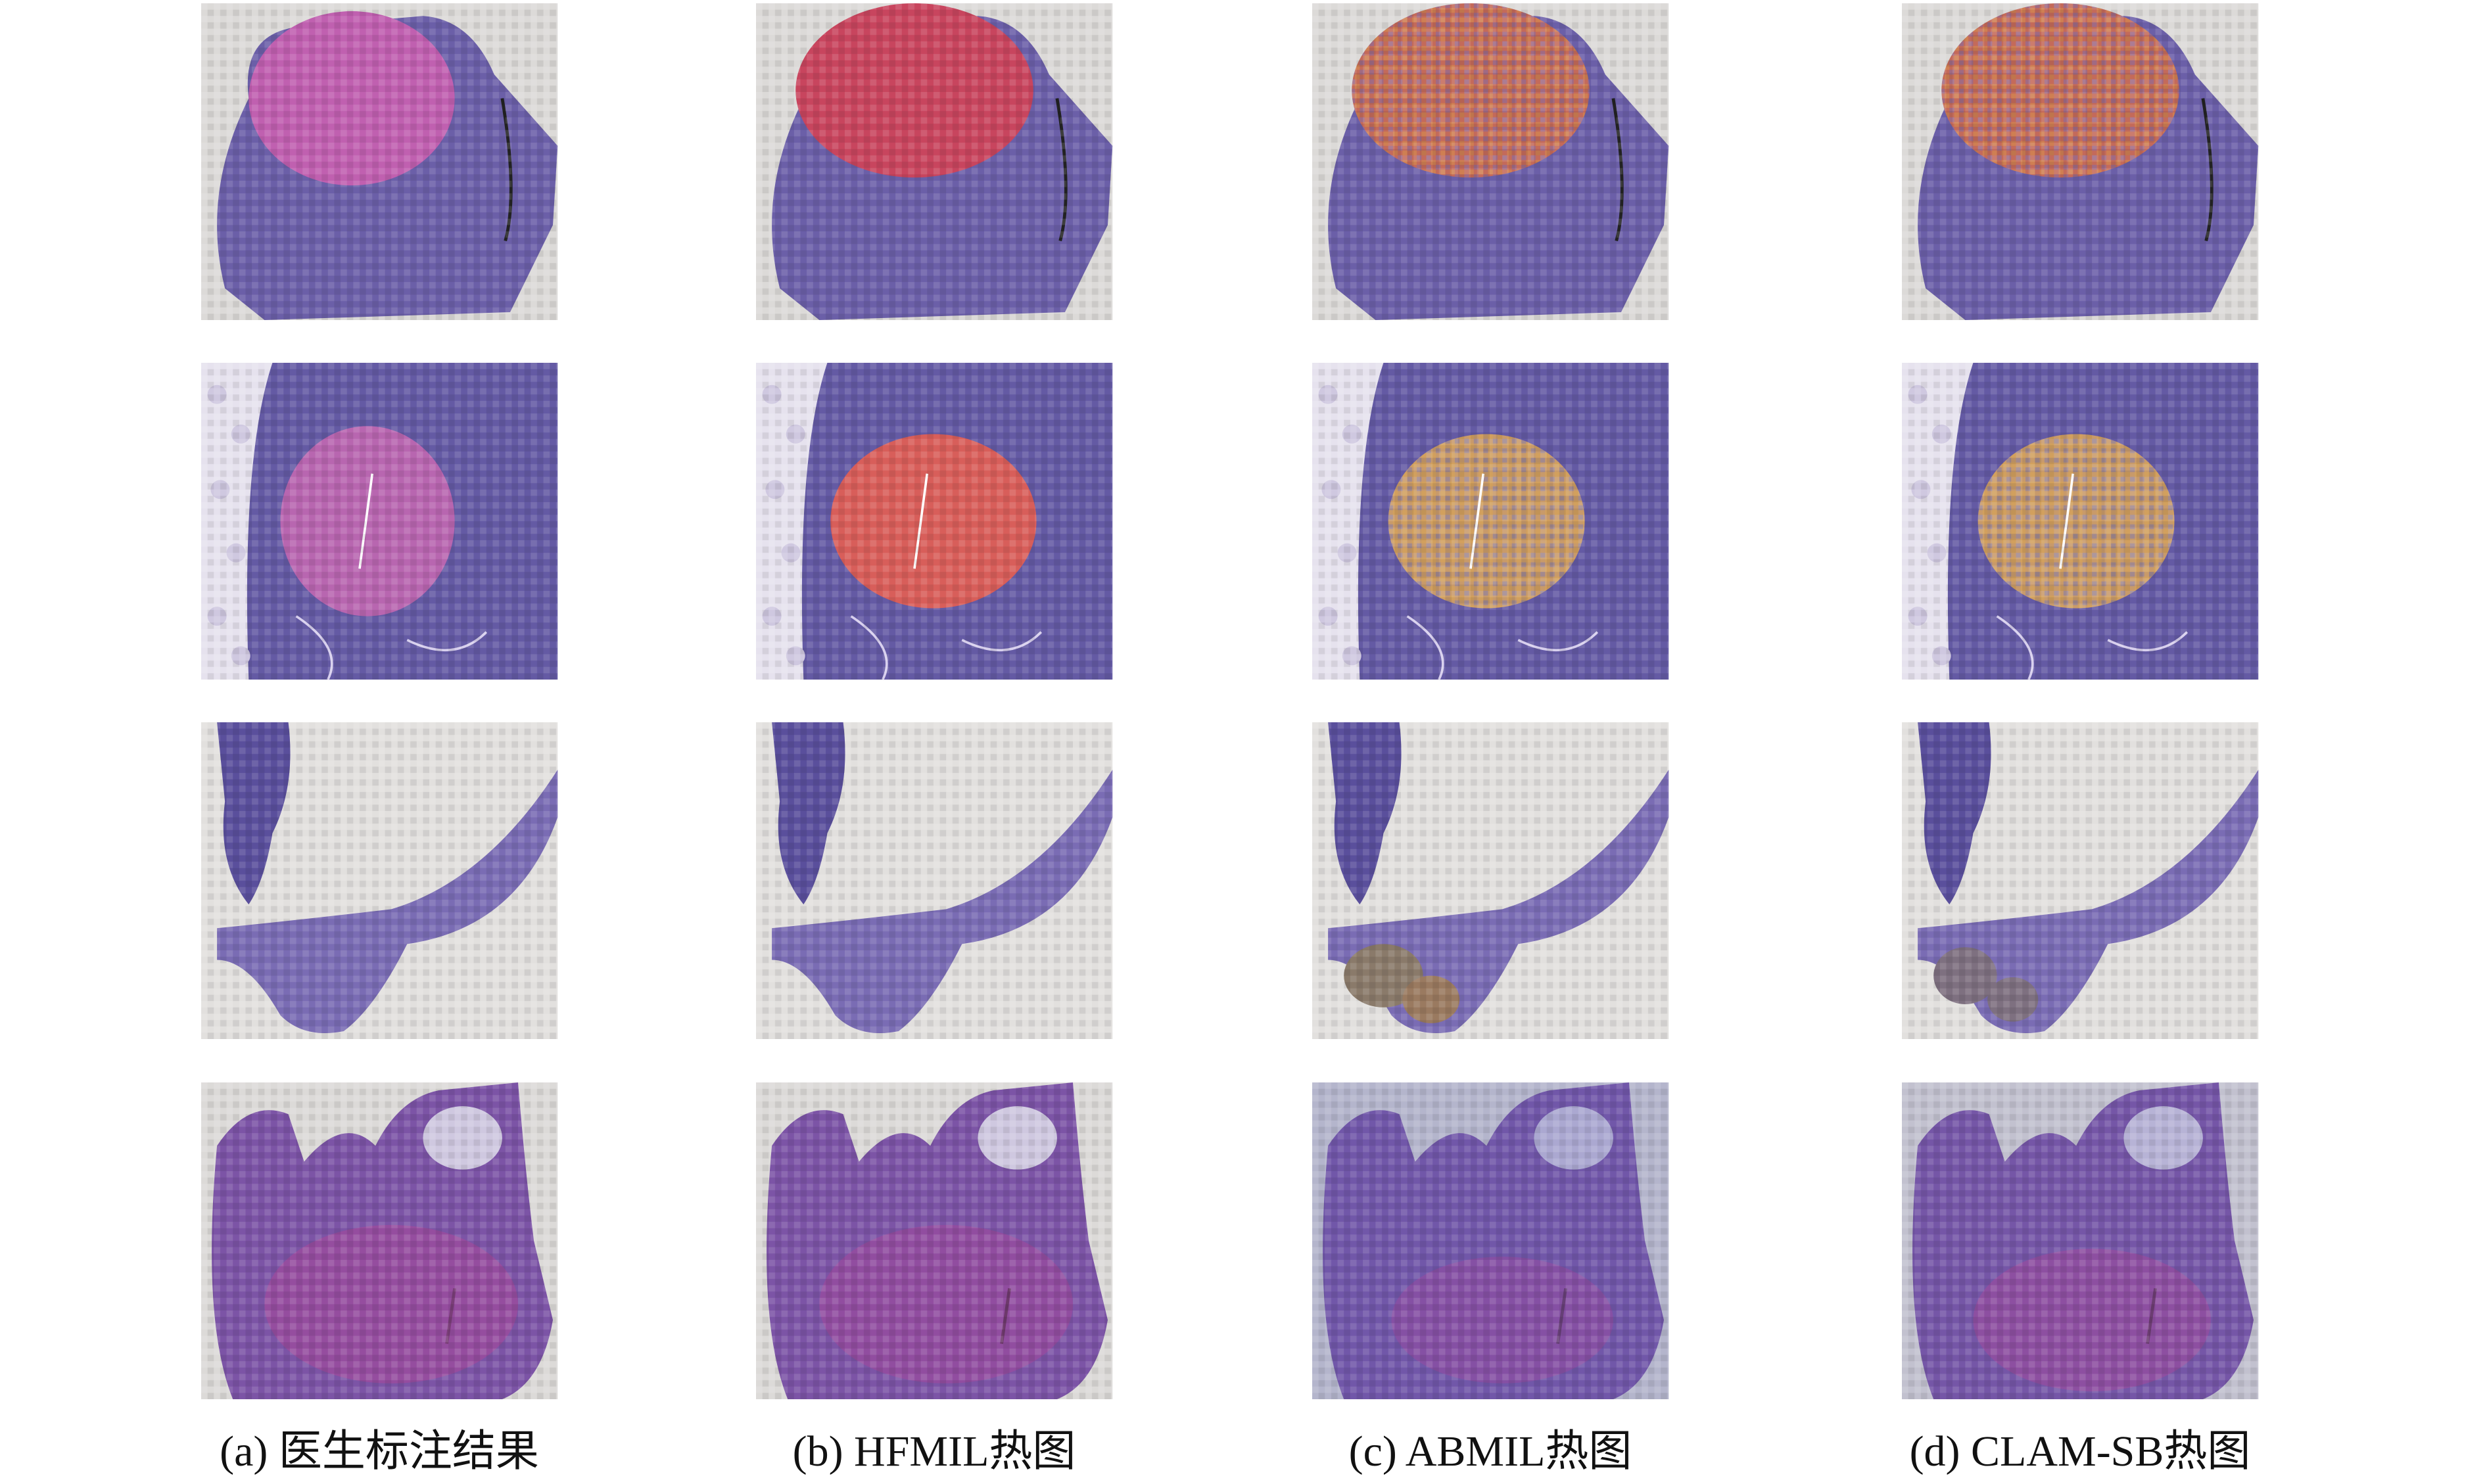 This screenshot has height=1484, width=2485. Describe the element at coordinates (379, 1451) in the screenshot. I see `caption: (a) 医生标注结果` at that location.